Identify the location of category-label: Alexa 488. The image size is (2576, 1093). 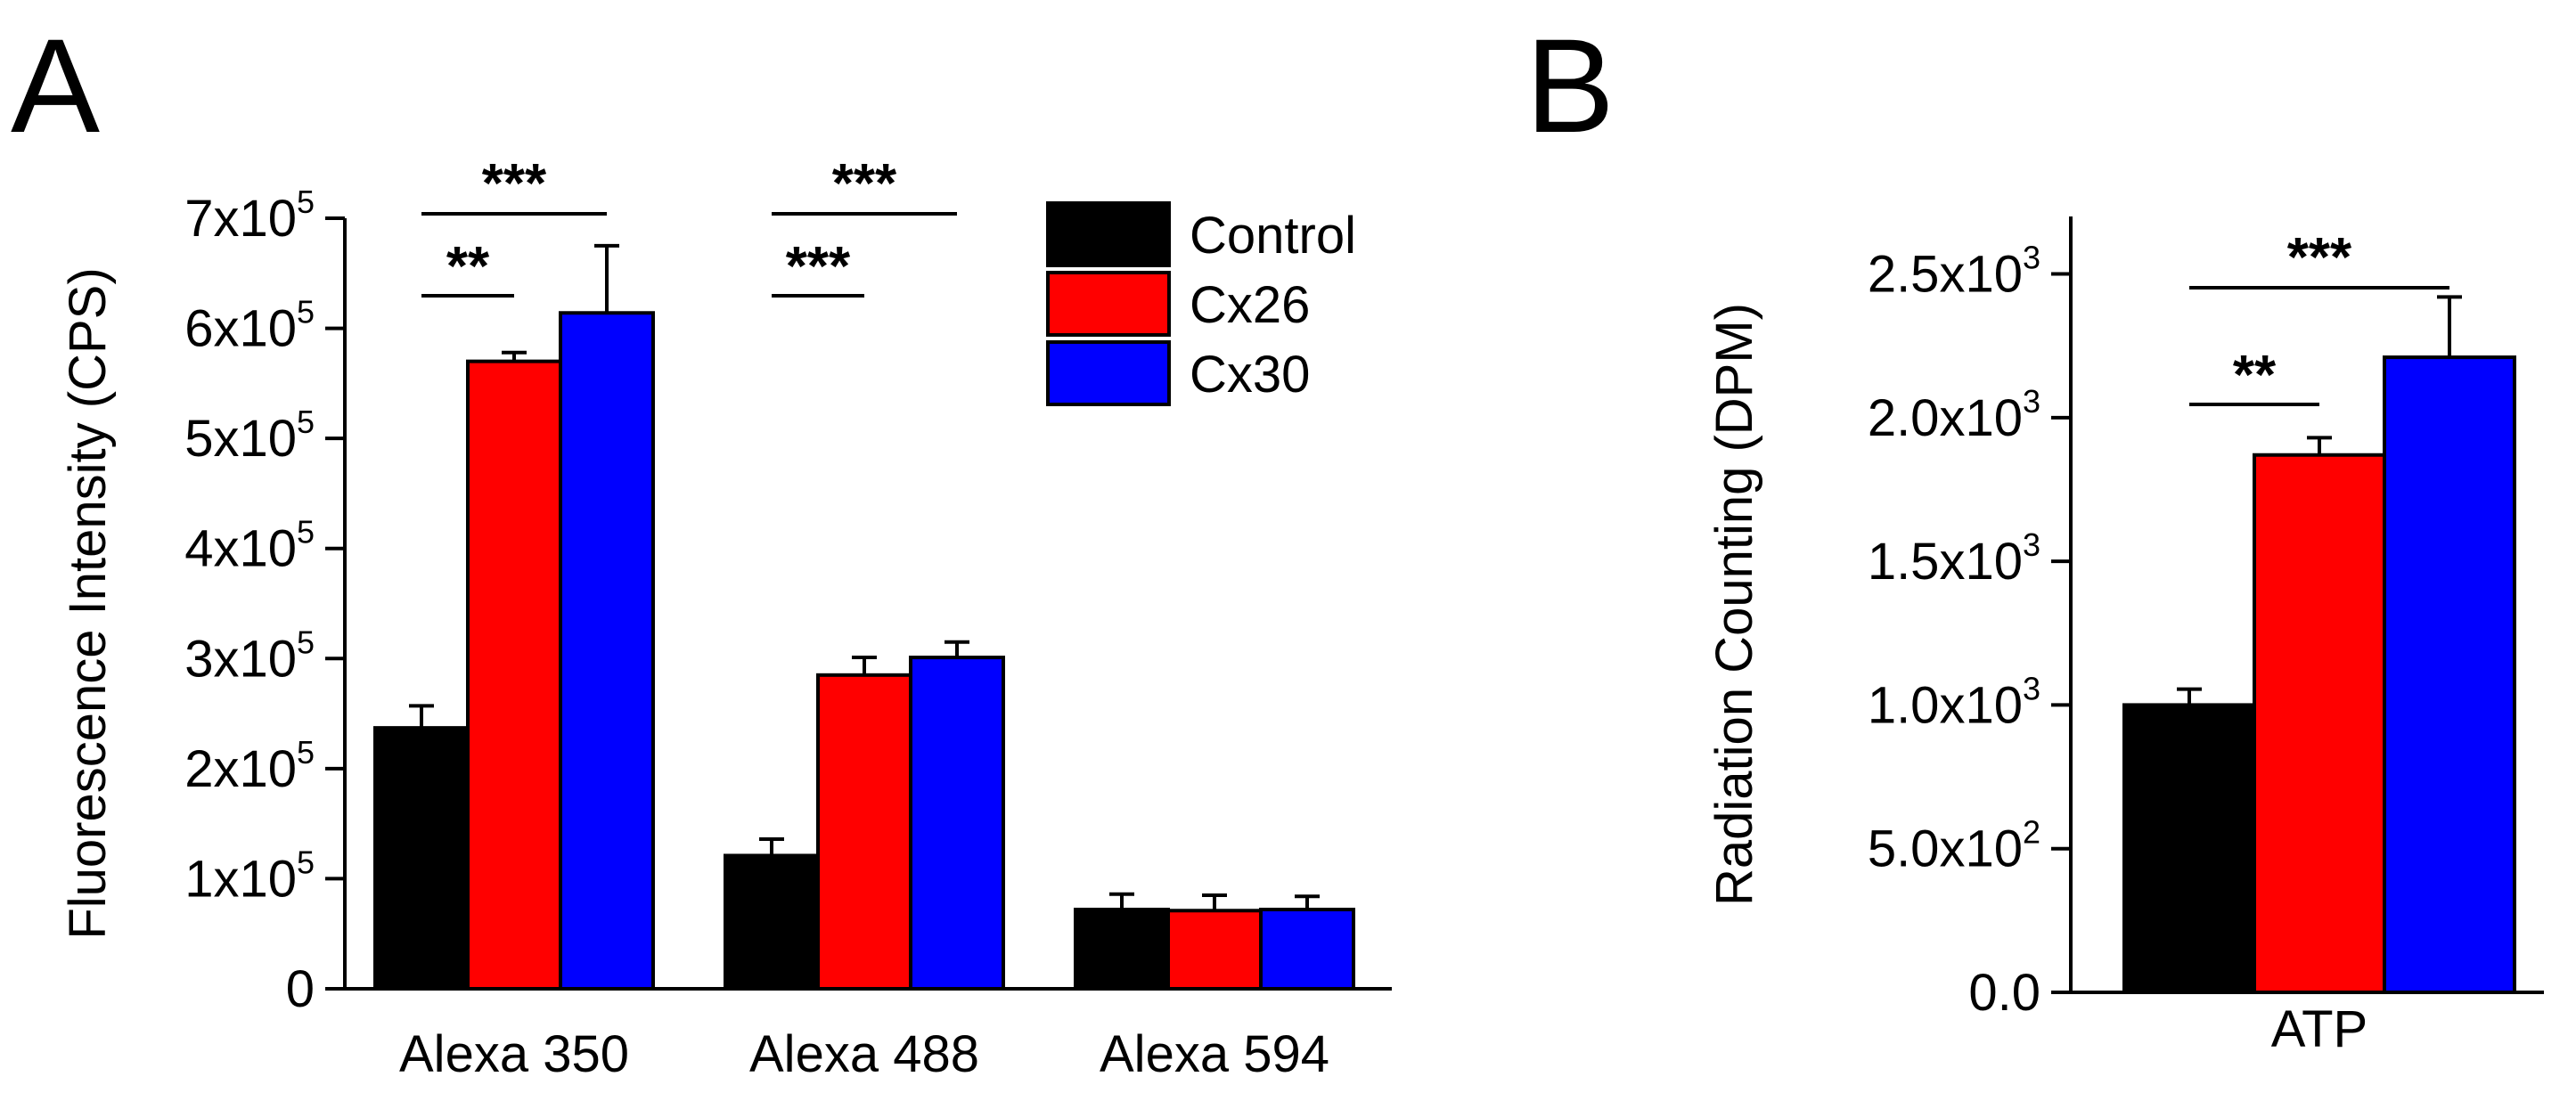
(864, 1054).